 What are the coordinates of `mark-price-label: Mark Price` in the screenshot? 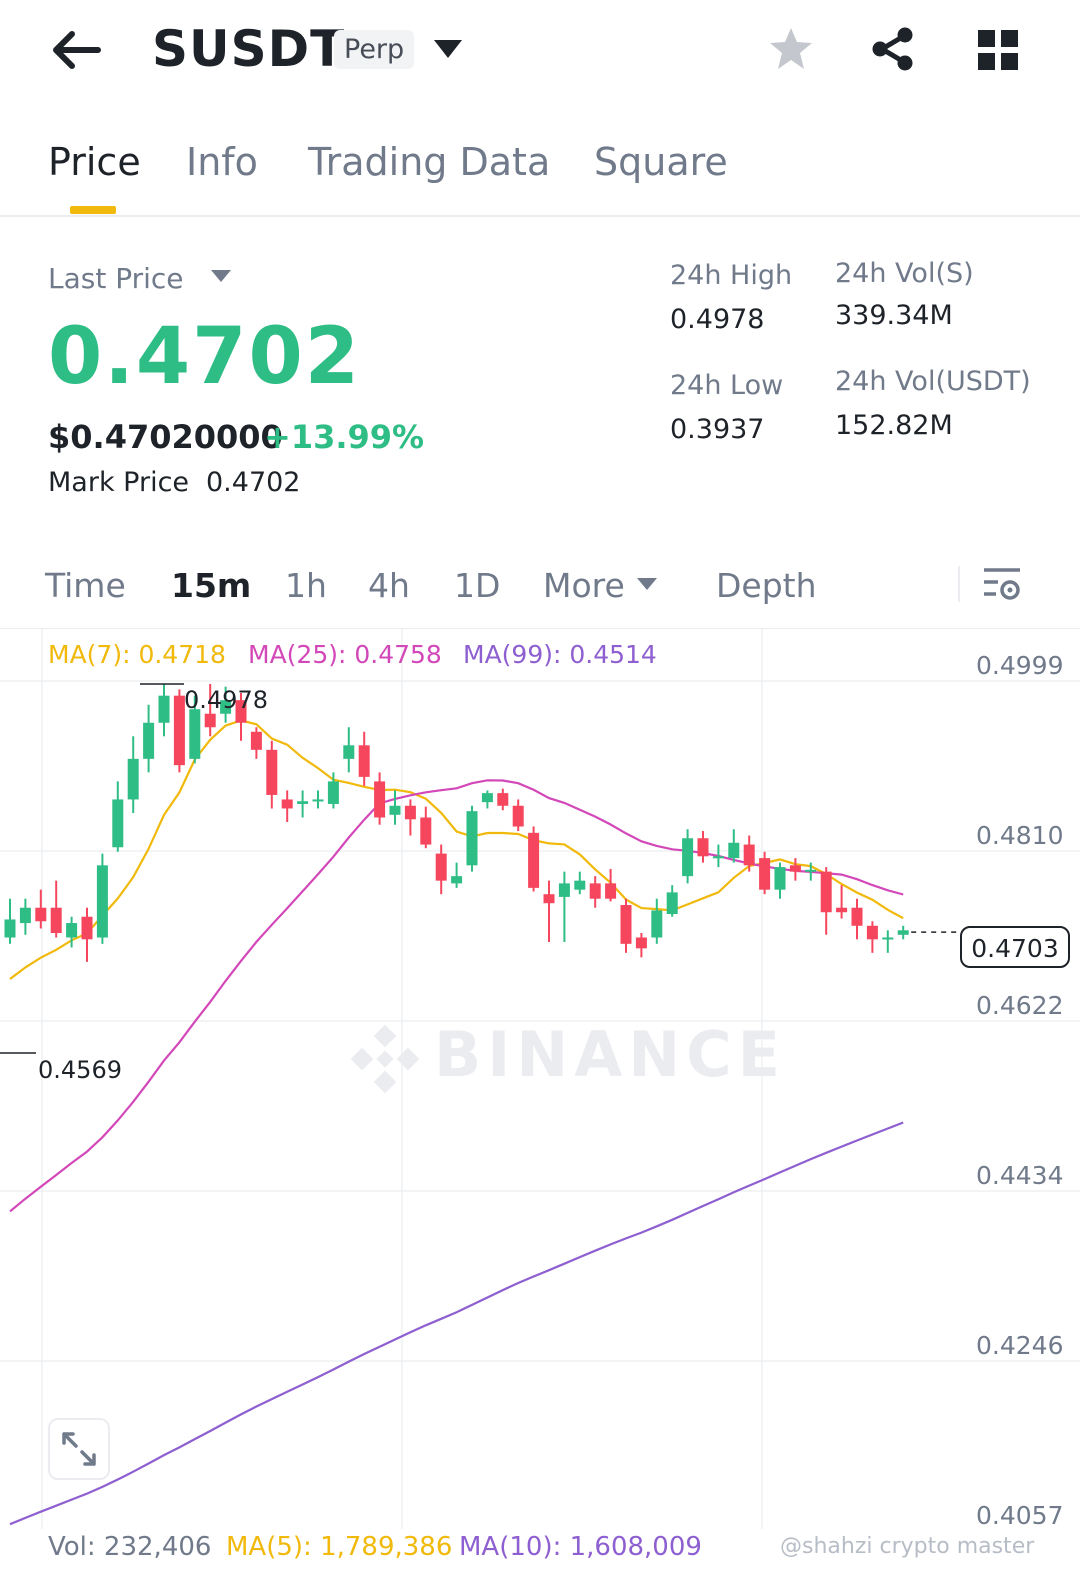 It's located at (119, 482).